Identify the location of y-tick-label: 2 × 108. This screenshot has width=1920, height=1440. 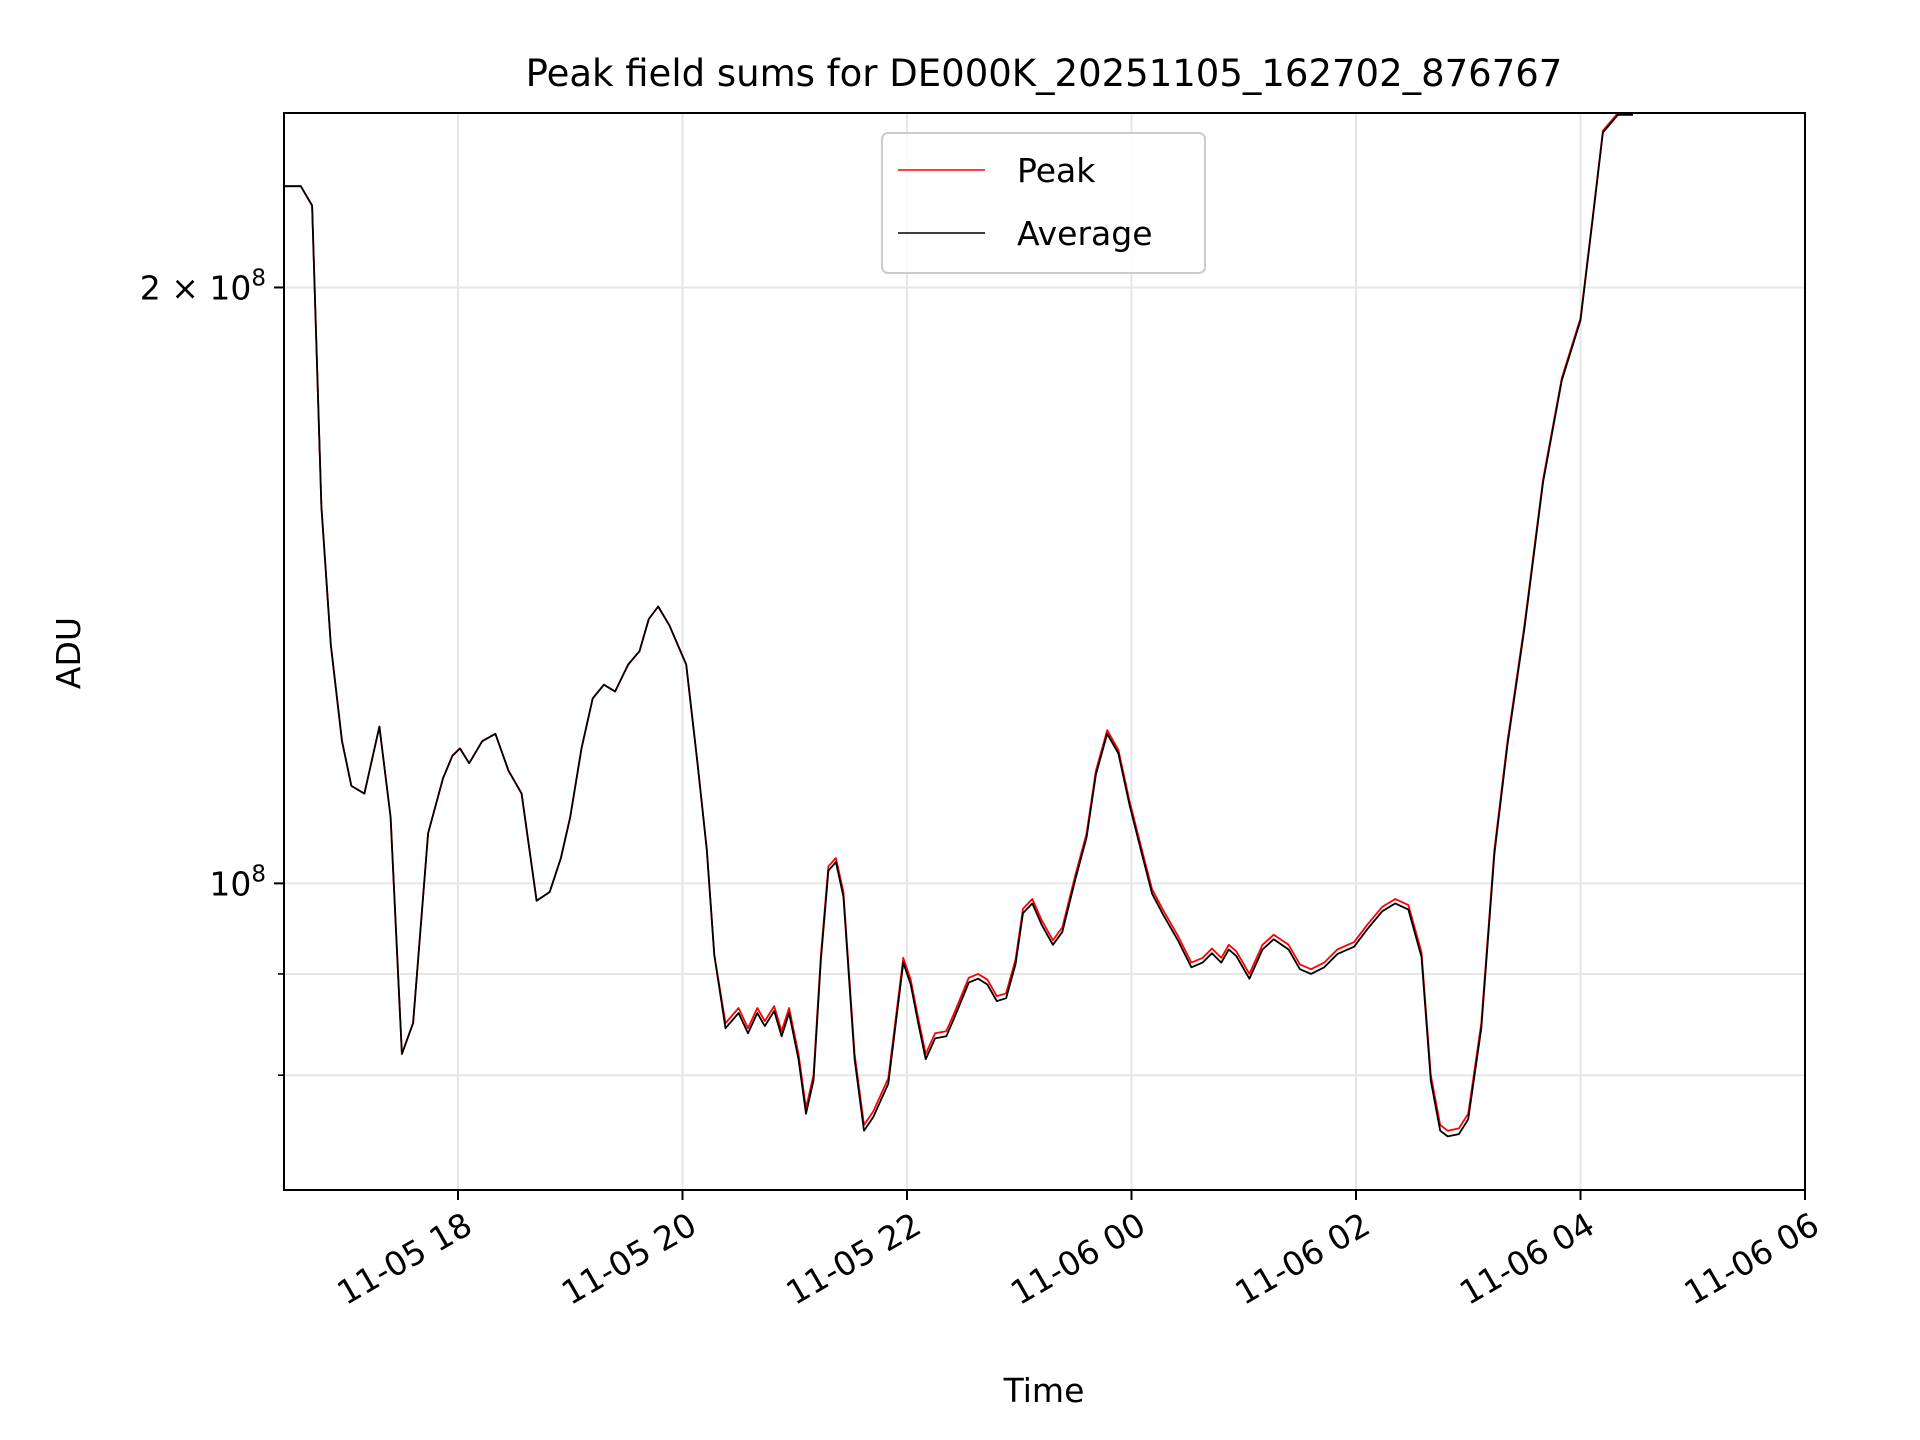
(203, 286).